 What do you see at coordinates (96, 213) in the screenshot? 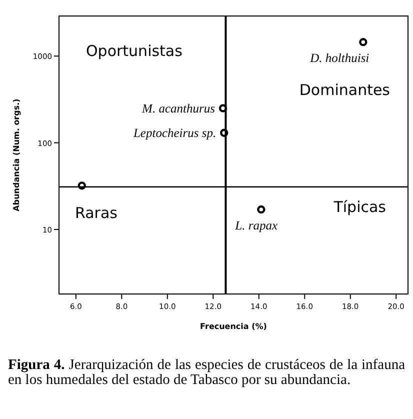
I see `annotation: Raras` at bounding box center [96, 213].